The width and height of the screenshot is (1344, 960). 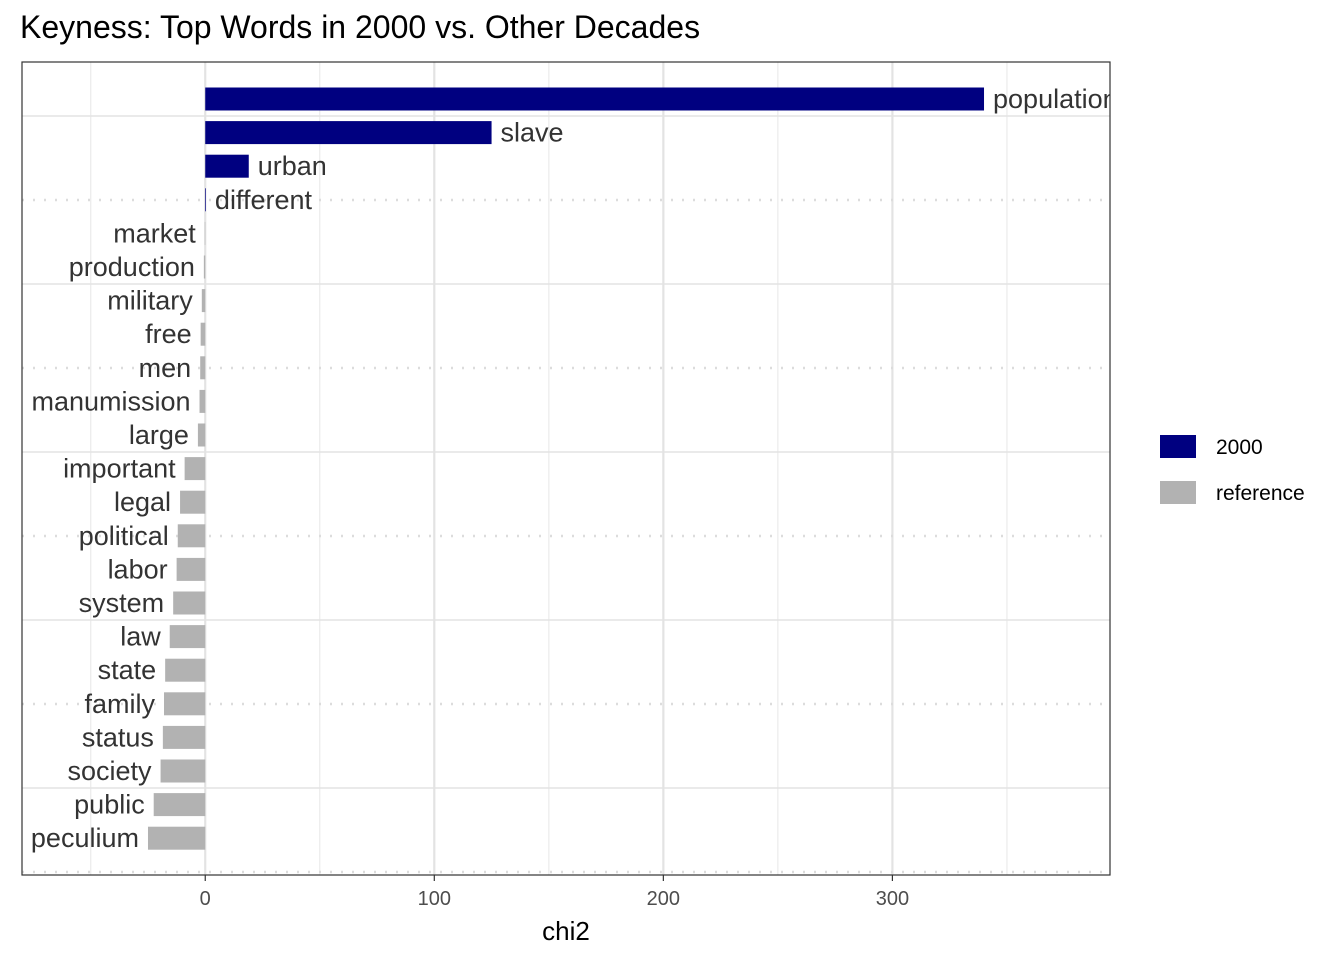 What do you see at coordinates (292, 166) in the screenshot?
I see `bar-label-urban: urban` at bounding box center [292, 166].